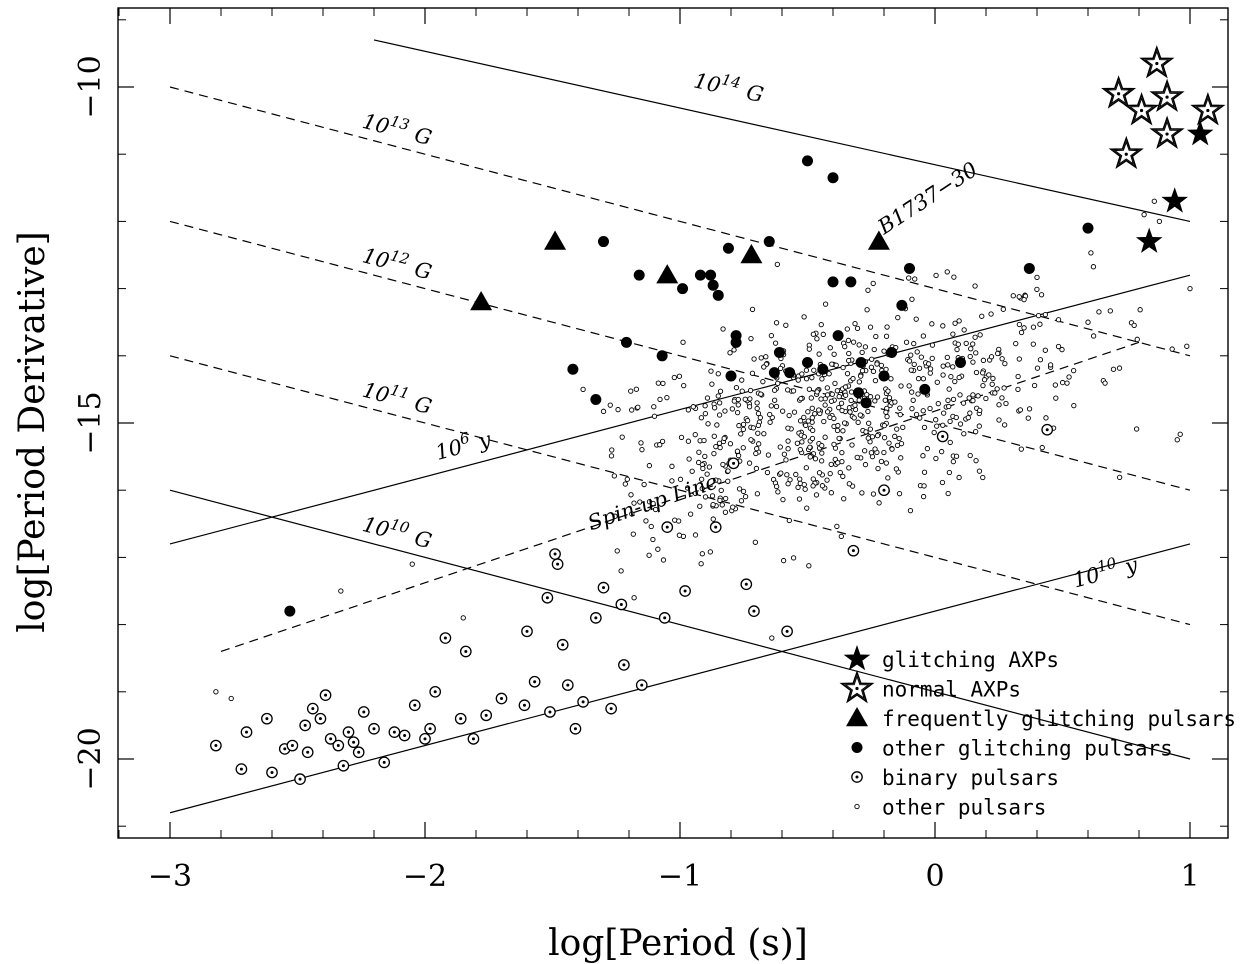 Image resolution: width=1241 pixels, height=964 pixels. What do you see at coordinates (951, 658) in the screenshot?
I see `legend-item: glitching AXPs` at bounding box center [951, 658].